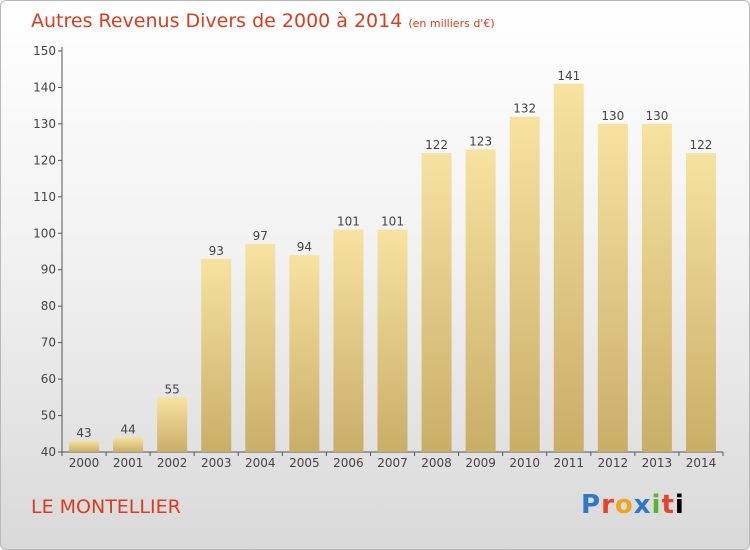 The height and width of the screenshot is (550, 750). What do you see at coordinates (608, 505) in the screenshot?
I see `logo-letter: r` at bounding box center [608, 505].